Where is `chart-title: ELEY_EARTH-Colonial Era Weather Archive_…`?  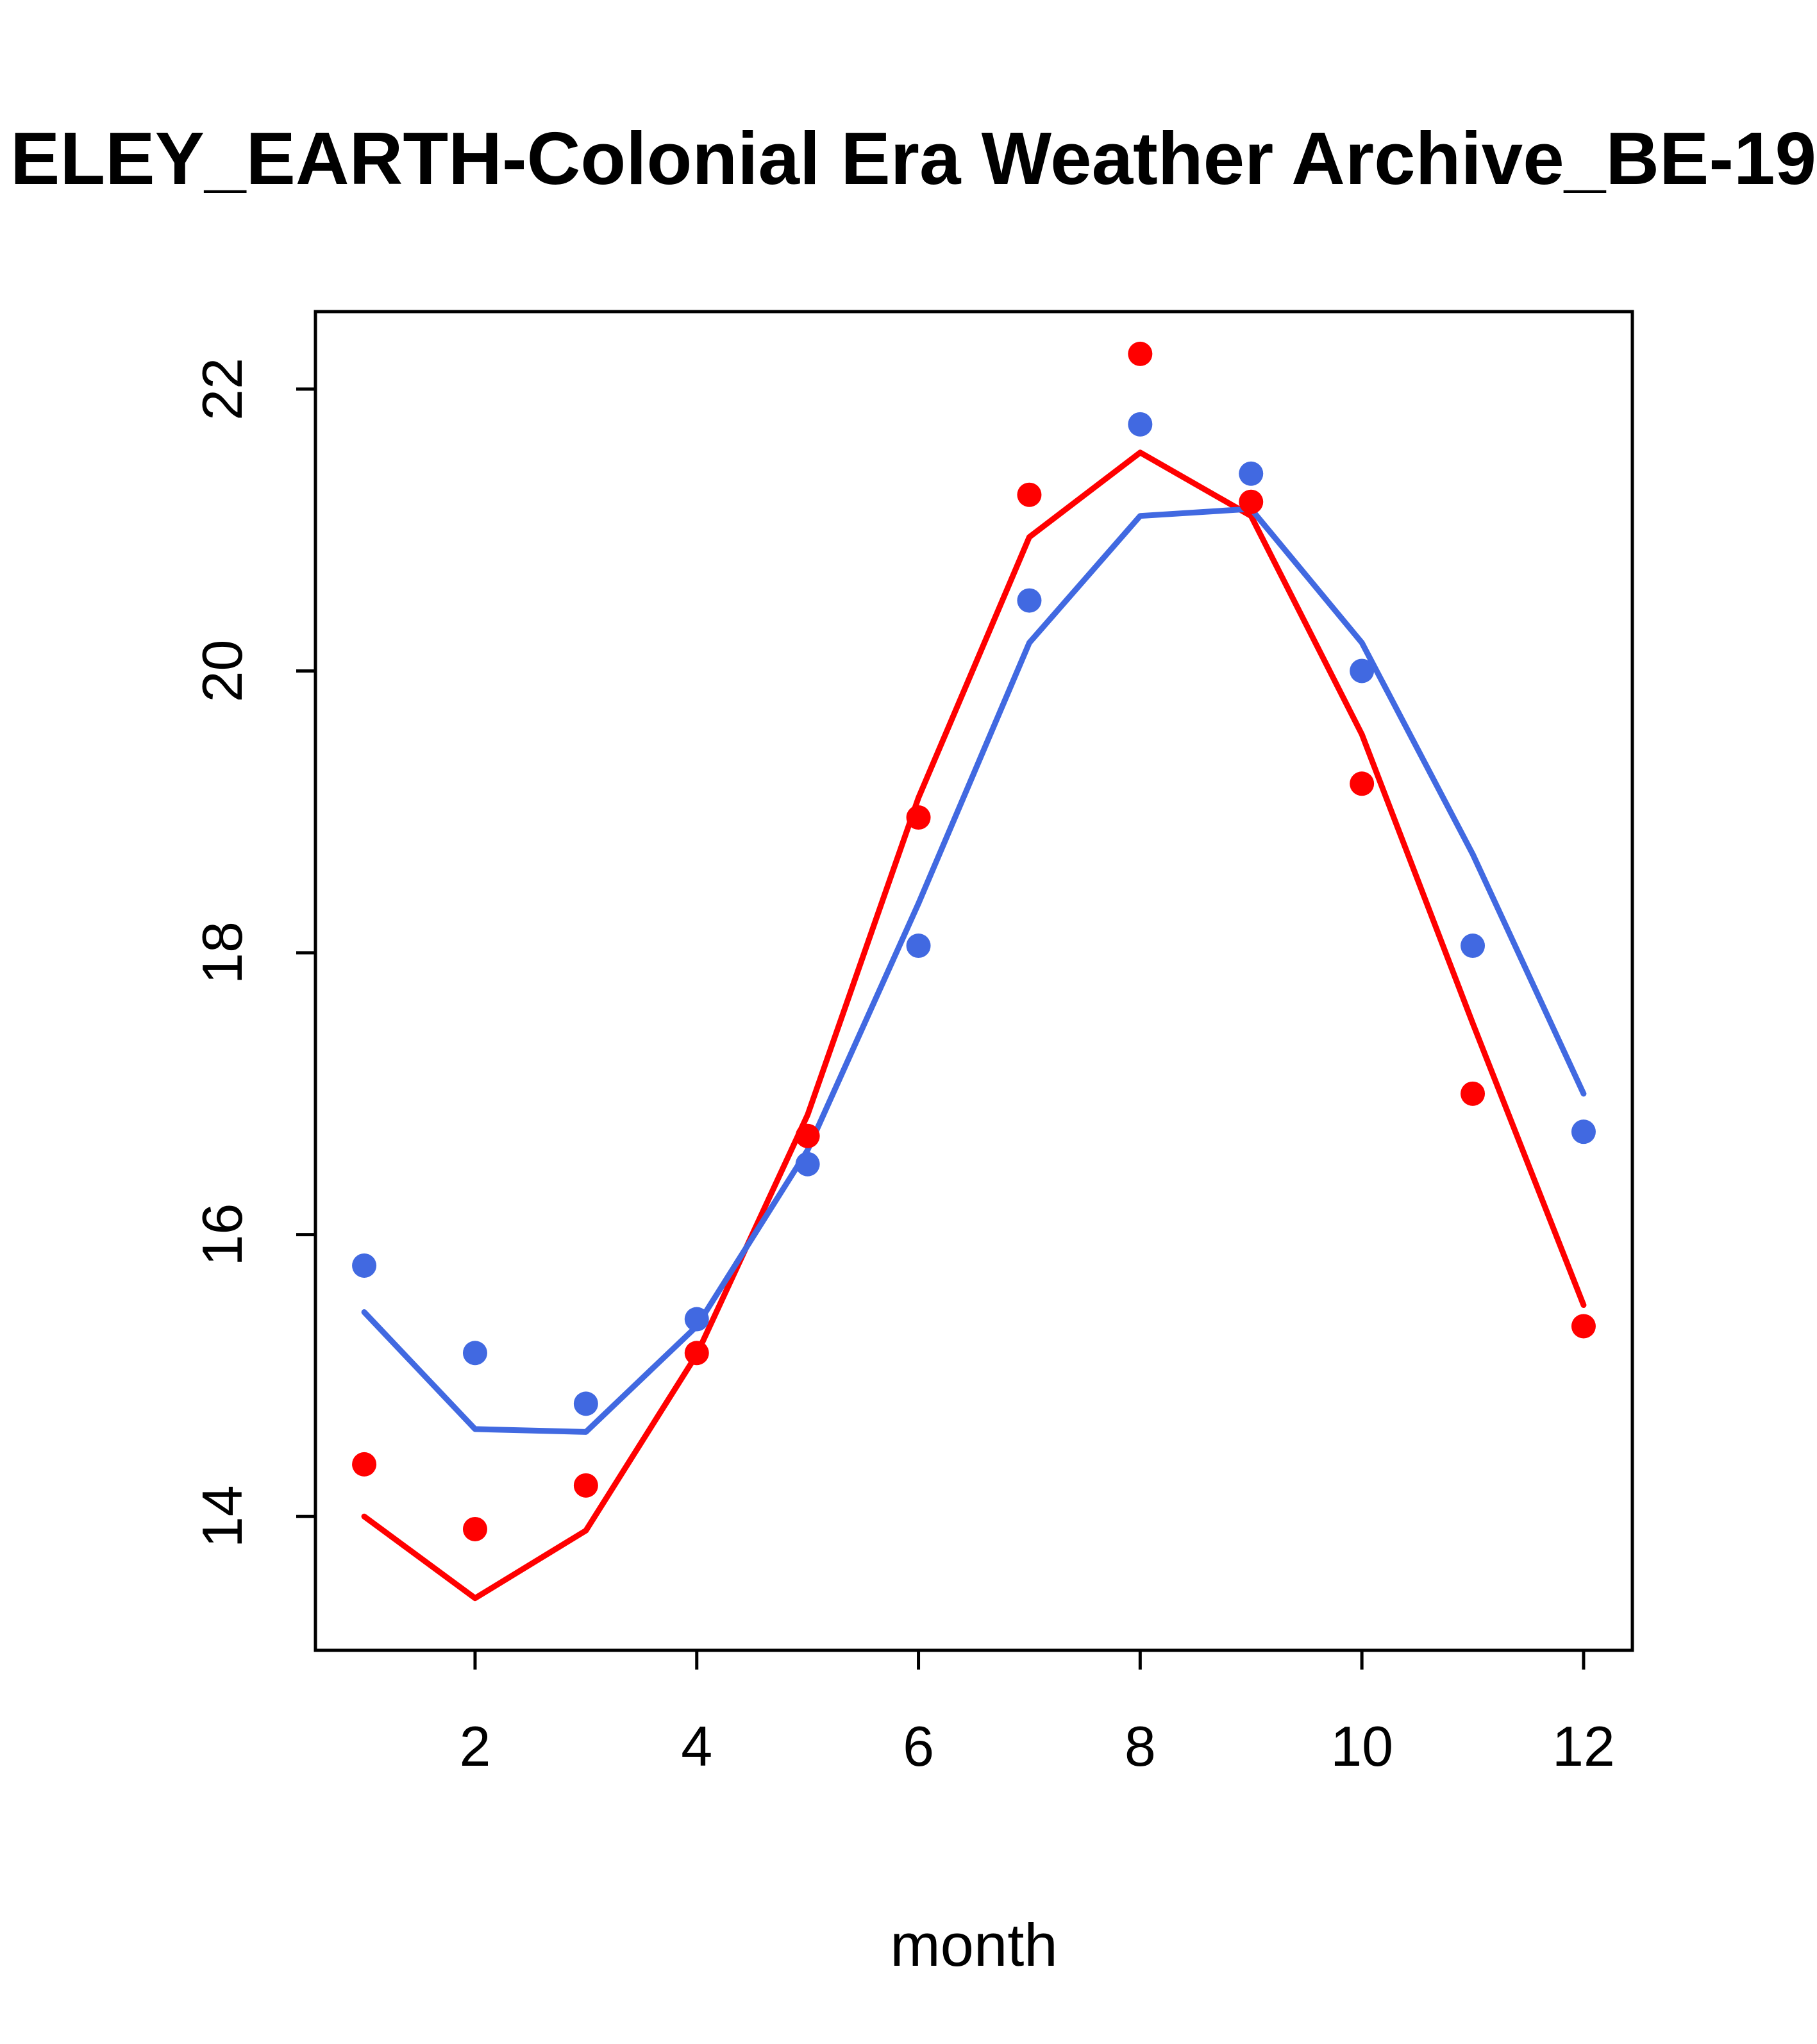
chart-title: ELEY_EARTH-Colonial Era Weather Archive_… is located at coordinates (913, 158).